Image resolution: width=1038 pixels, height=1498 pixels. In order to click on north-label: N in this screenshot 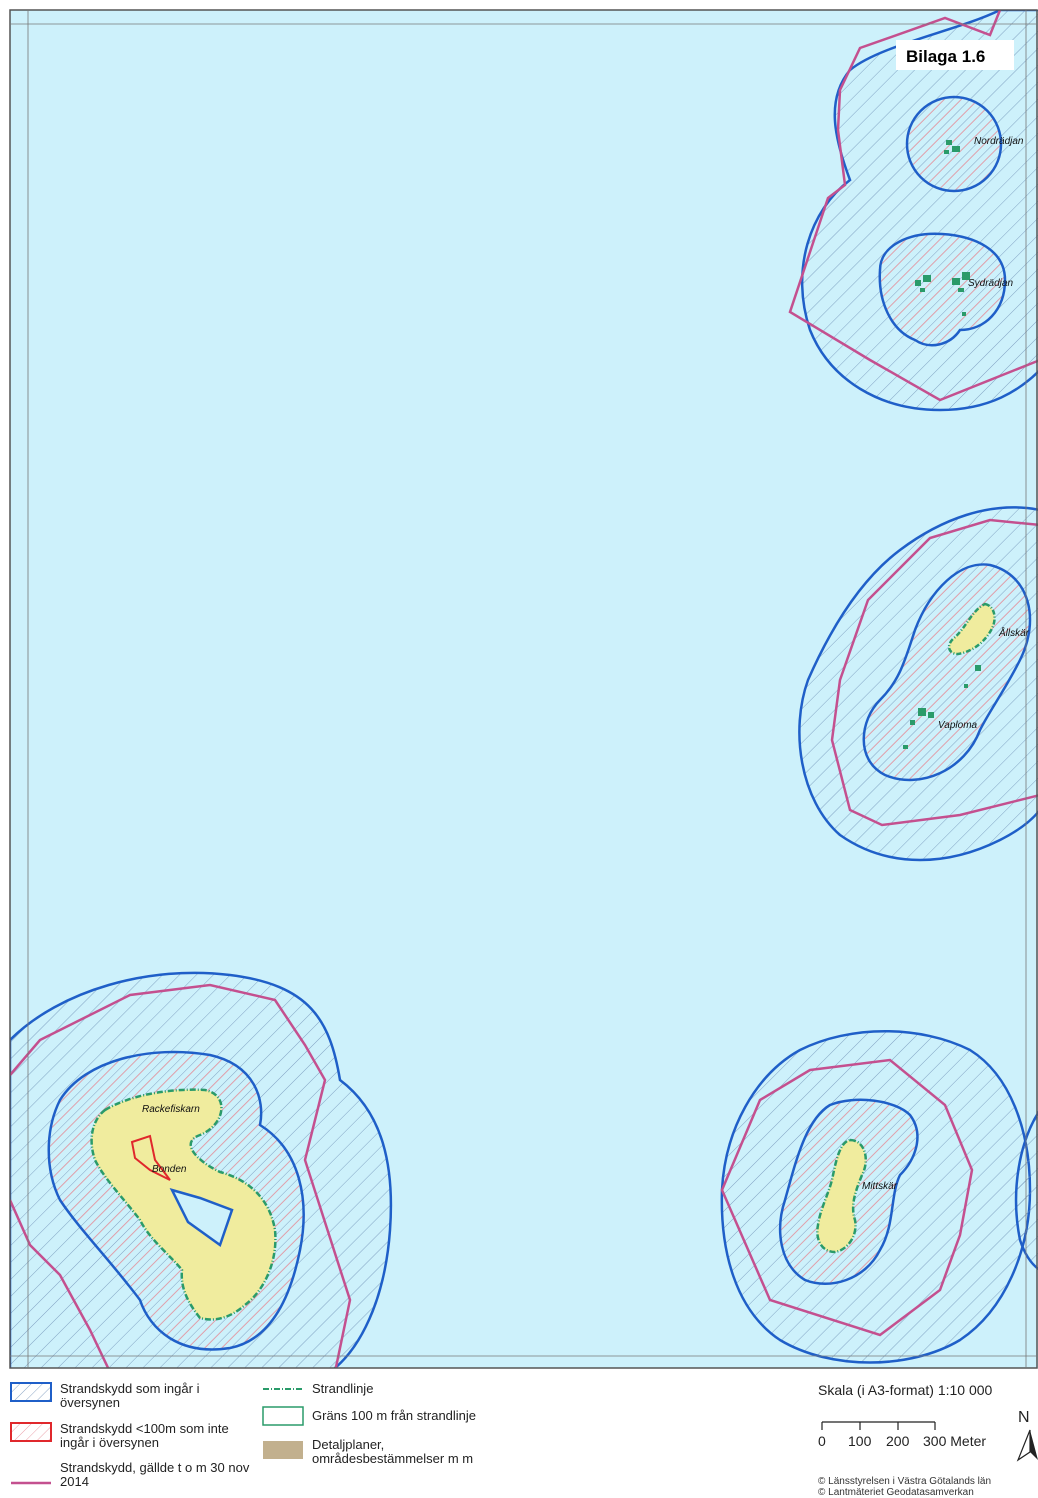, I will do `click(1024, 1417)`.